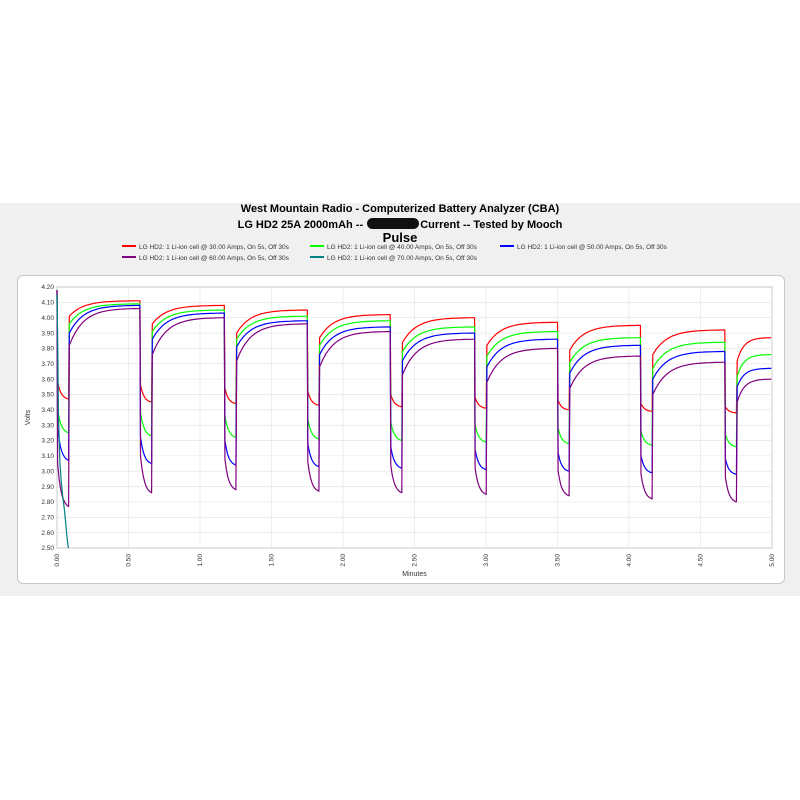  What do you see at coordinates (129, 560) in the screenshot?
I see `x-tick-label: 0.50` at bounding box center [129, 560].